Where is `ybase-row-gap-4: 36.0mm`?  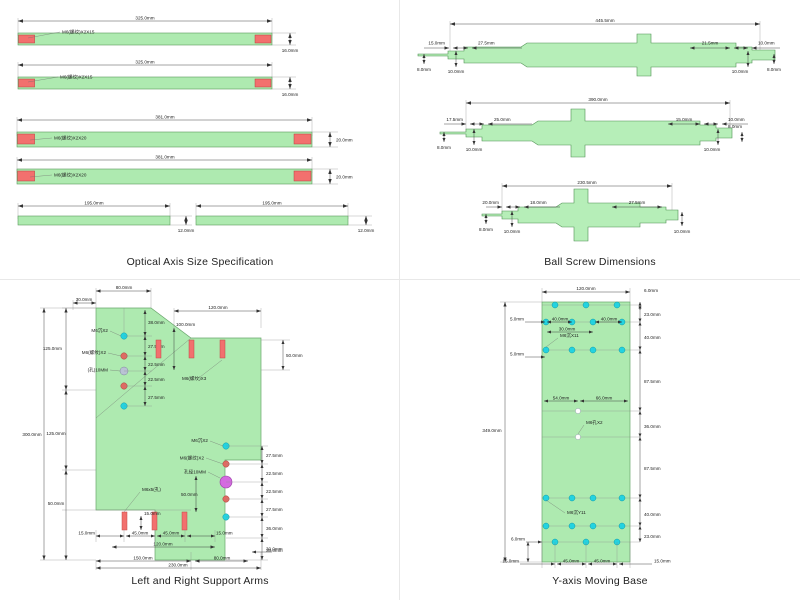
ybase-row-gap-4: 36.0mm is located at coordinates (652, 426).